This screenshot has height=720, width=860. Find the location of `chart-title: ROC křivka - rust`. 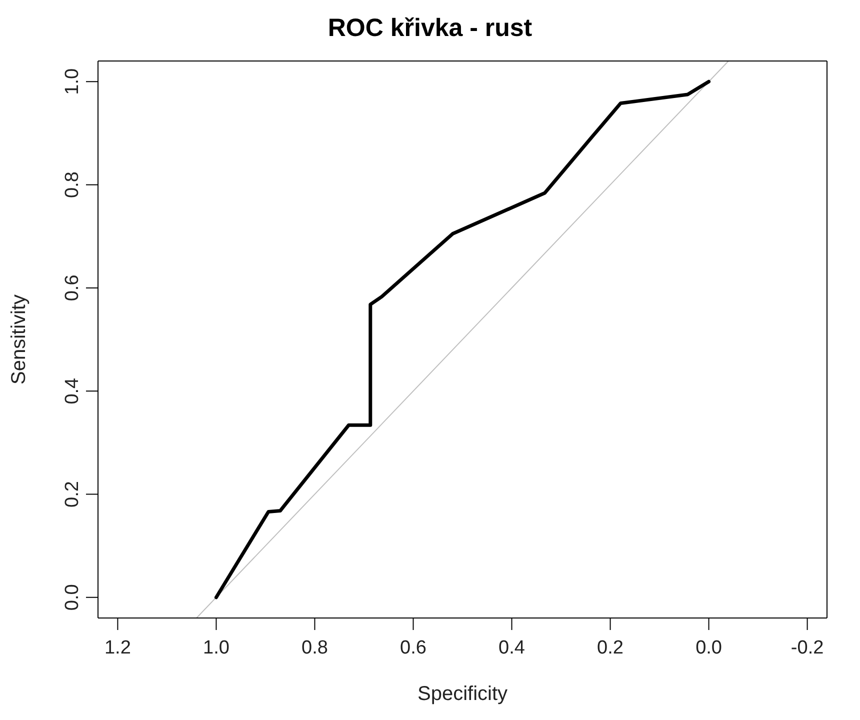

chart-title: ROC křivka - rust is located at coordinates (430, 28).